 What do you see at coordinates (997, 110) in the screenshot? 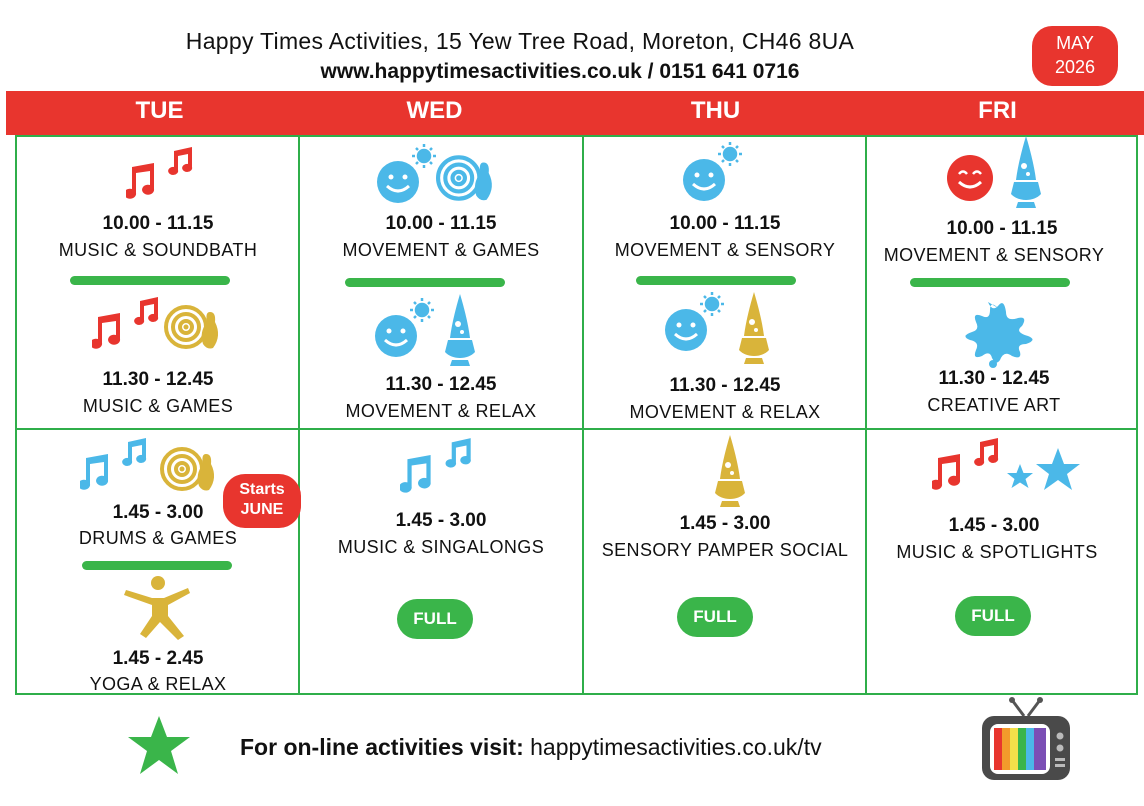
I see `day-label-fri: FRI` at bounding box center [997, 110].